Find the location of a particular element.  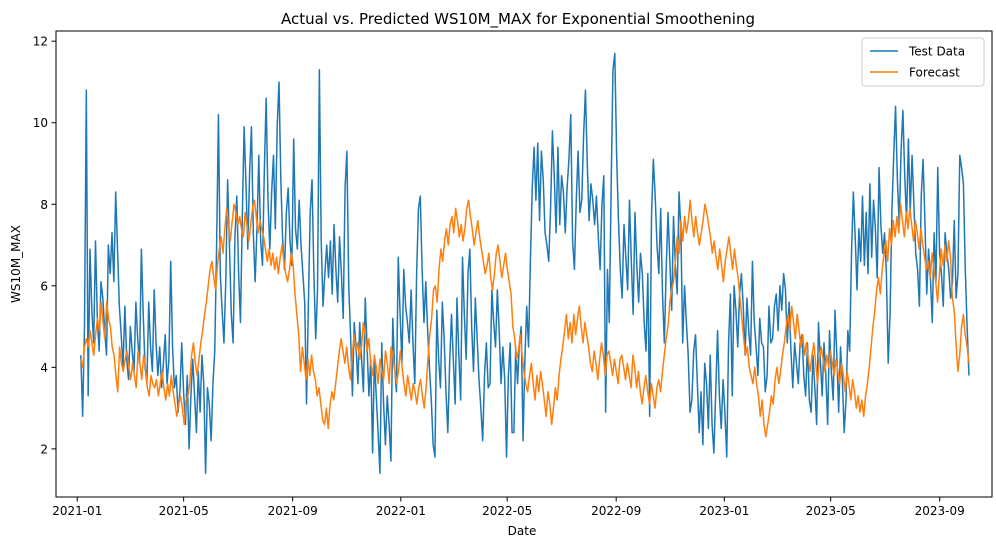

legend-box is located at coordinates (923, 62).